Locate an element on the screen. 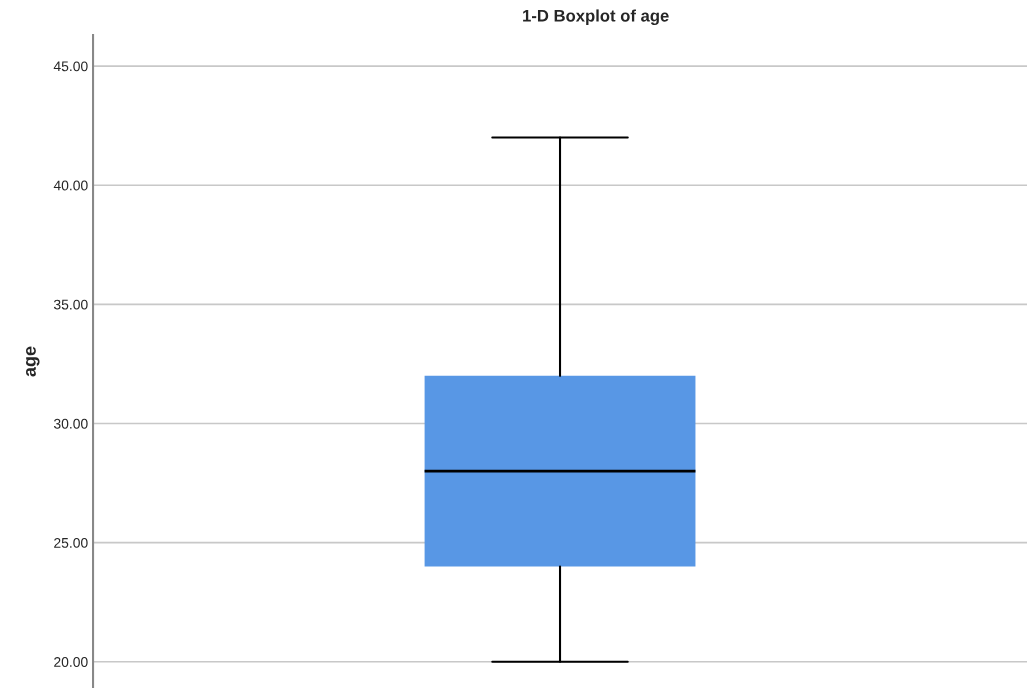 The width and height of the screenshot is (1027, 688). y-axis-title: age is located at coordinates (32, 361).